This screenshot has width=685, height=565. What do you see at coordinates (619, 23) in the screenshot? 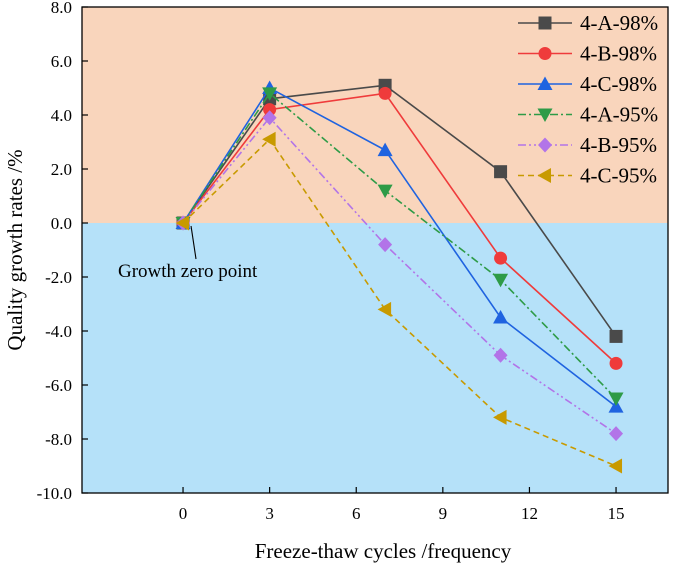
I see `legend-label: 4-A-98%` at bounding box center [619, 23].